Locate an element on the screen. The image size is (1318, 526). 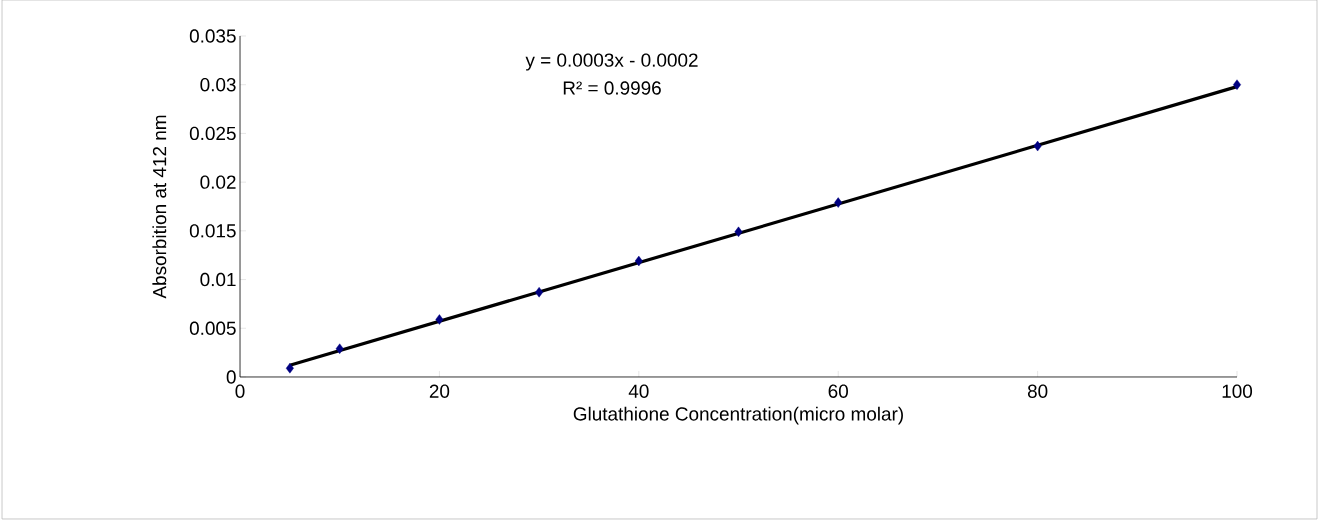
x-tick-label: 20 is located at coordinates (439, 391).